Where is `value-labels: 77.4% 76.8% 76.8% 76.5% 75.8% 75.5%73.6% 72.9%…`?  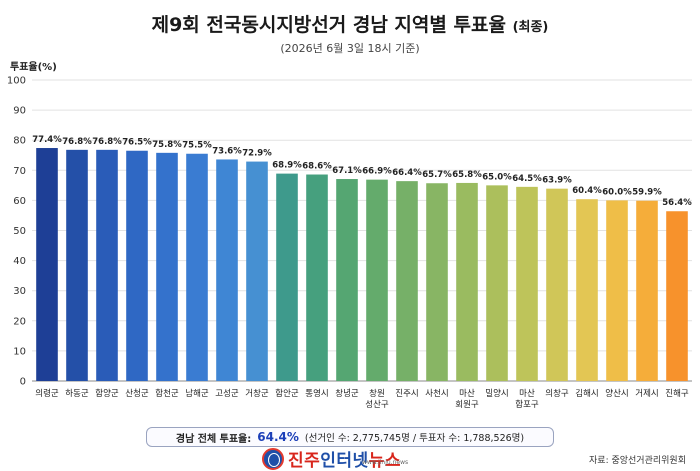 value-labels: 77.4% 76.8% 76.8% 76.5% 75.8% 75.5%73.6% 72.9%… is located at coordinates (362, 171).